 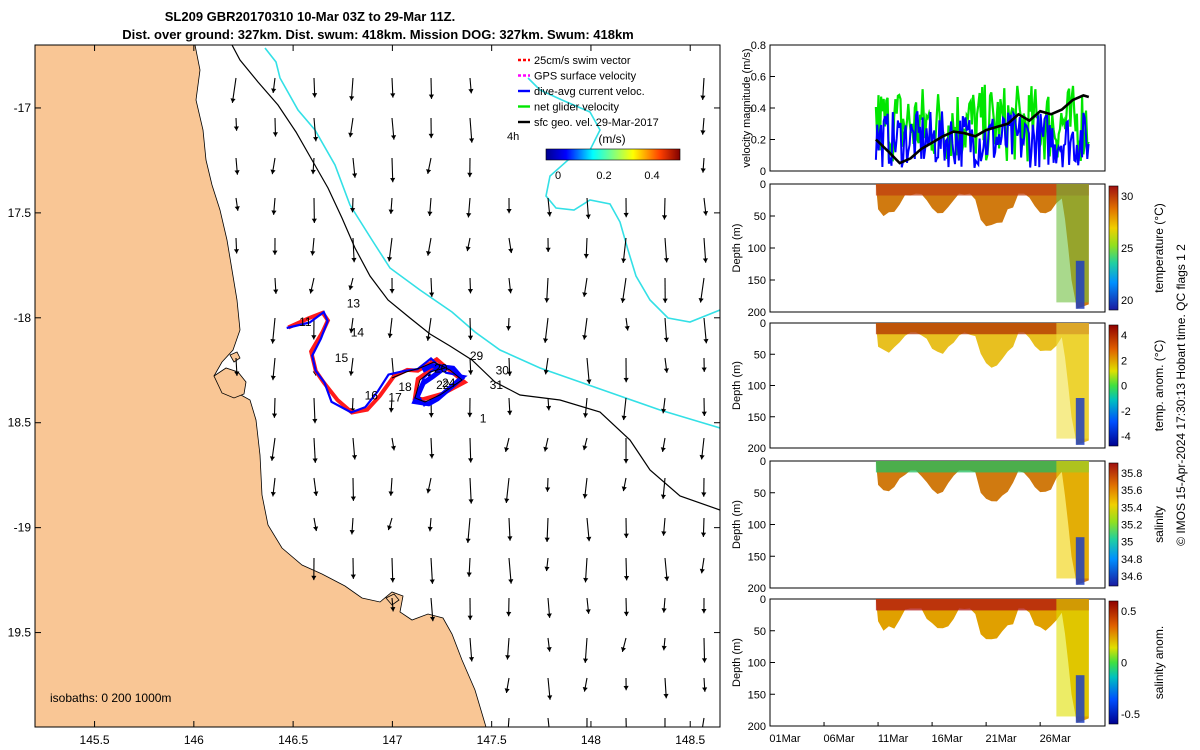 What do you see at coordinates (377, 362) in the screenshot?
I see `glider-track` at bounding box center [377, 362].